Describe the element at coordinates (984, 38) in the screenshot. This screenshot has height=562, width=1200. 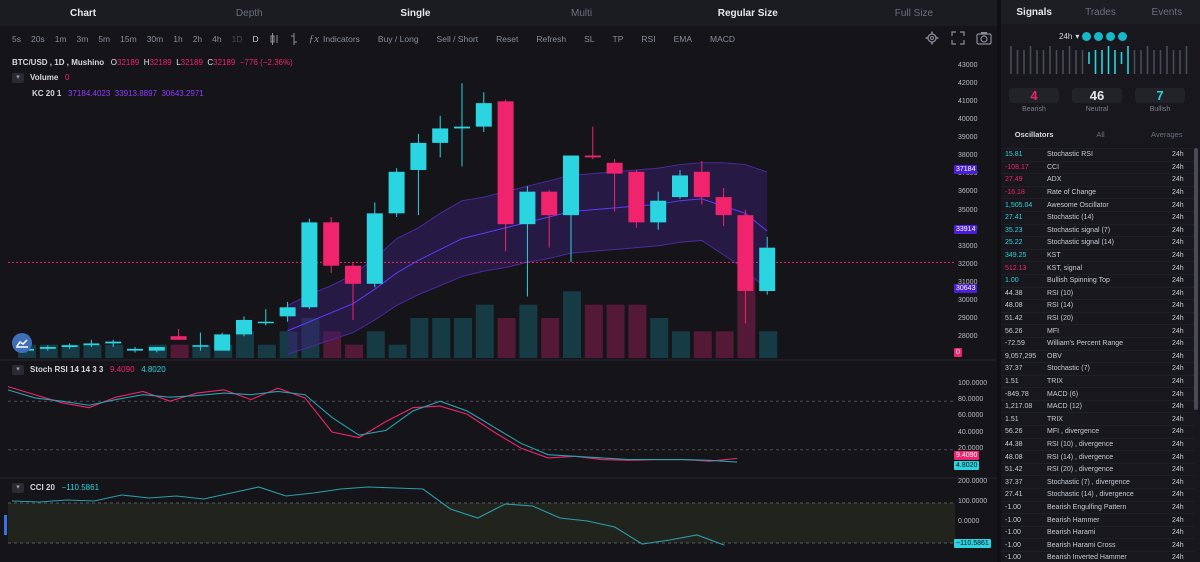
I see `camera-icon` at that location.